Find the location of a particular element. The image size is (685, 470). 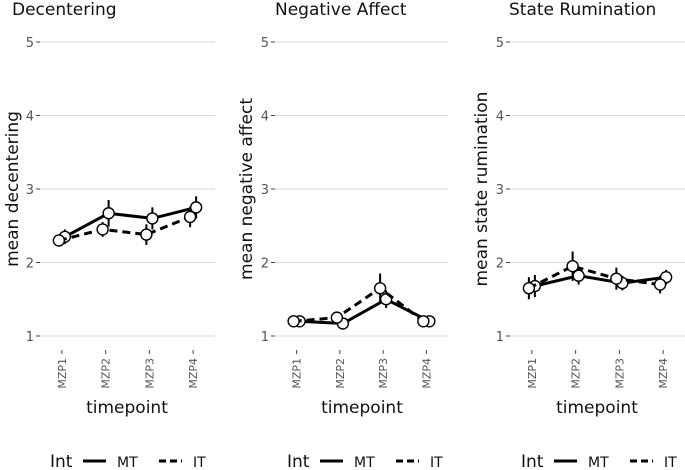

chart-title: Negative Affect is located at coordinates (341, 10).